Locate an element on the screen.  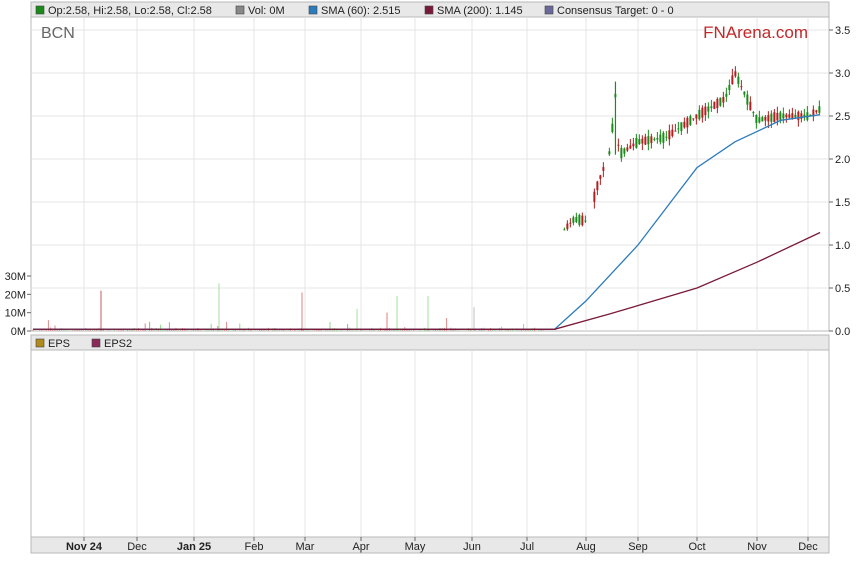
legend-entry: Consensus Target: 0 - 0 is located at coordinates (615, 11).